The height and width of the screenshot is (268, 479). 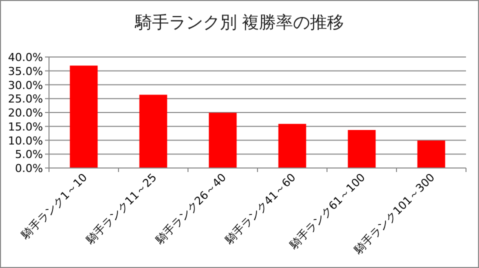 I want to click on y-tick-label: 40.0%, so click(x=25, y=57).